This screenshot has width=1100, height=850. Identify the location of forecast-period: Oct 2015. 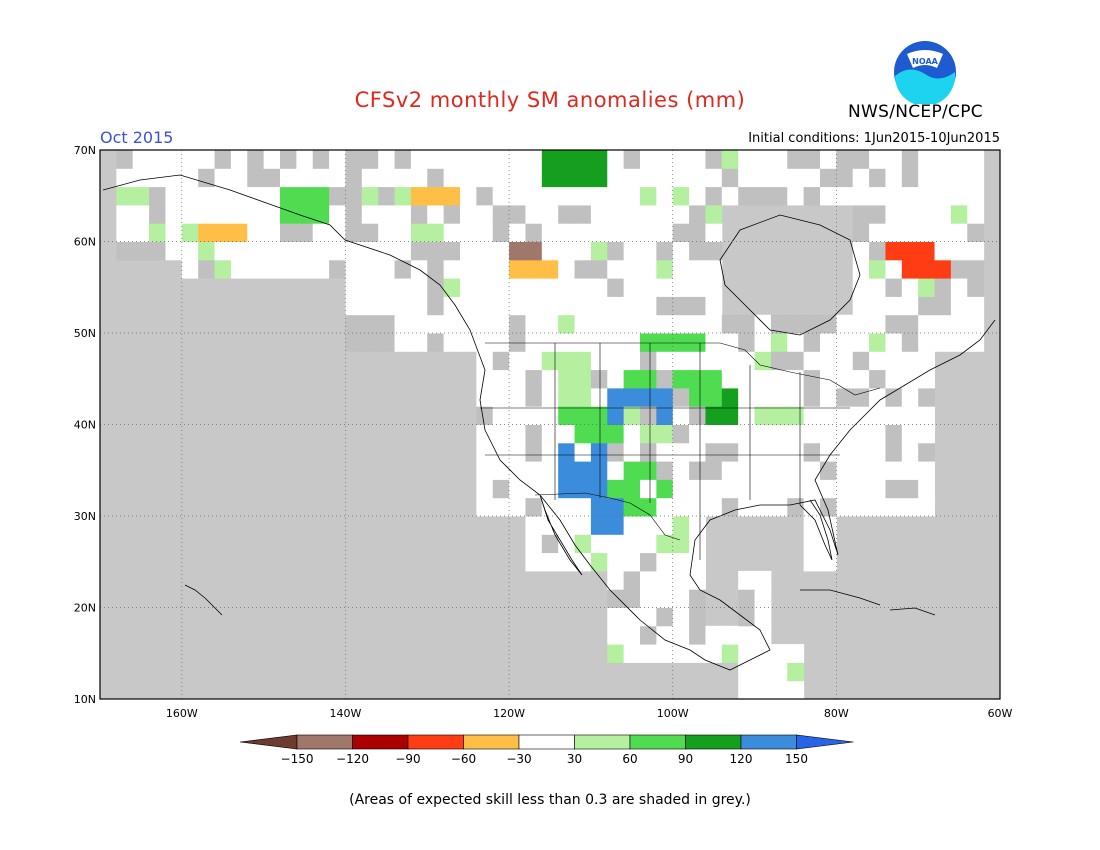
(137, 137).